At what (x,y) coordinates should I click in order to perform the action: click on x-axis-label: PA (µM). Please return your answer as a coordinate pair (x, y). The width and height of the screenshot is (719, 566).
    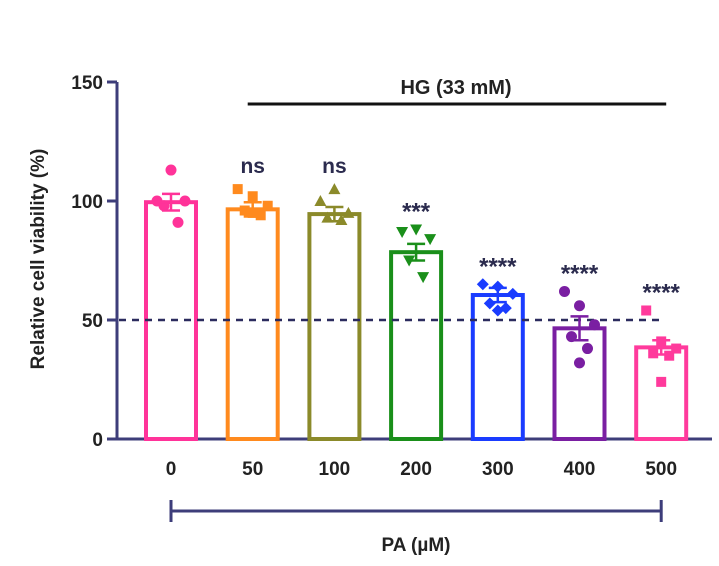
    Looking at the image, I should click on (416, 545).